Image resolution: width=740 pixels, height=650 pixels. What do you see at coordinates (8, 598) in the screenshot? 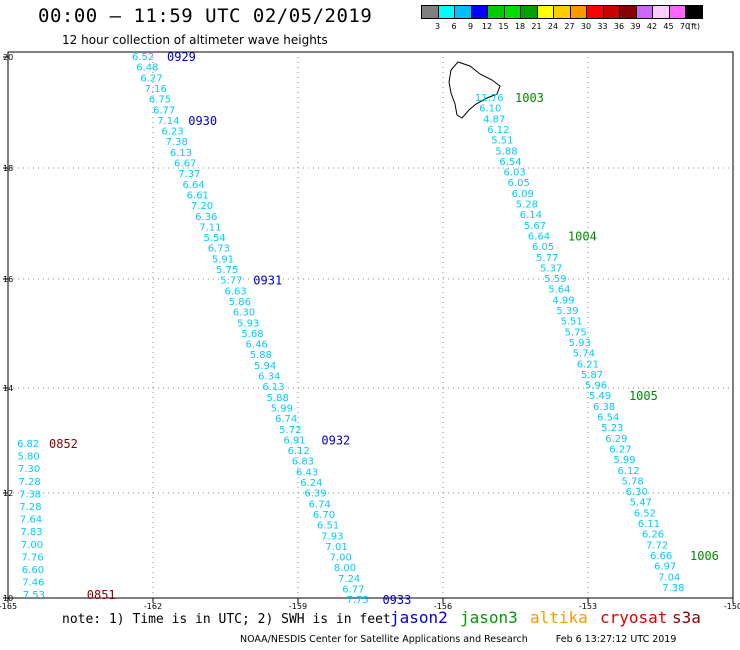
I see `lat-tick-label: 10` at bounding box center [8, 598].